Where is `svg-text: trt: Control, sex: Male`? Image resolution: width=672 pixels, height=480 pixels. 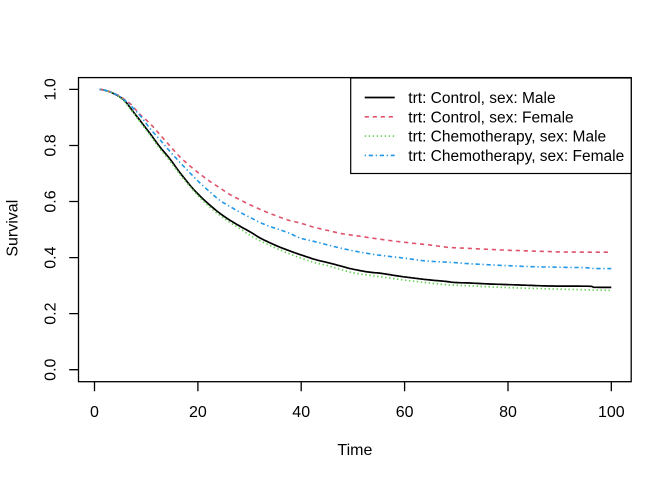
svg-text: trt: Control, sex: Male is located at coordinates (481, 98).